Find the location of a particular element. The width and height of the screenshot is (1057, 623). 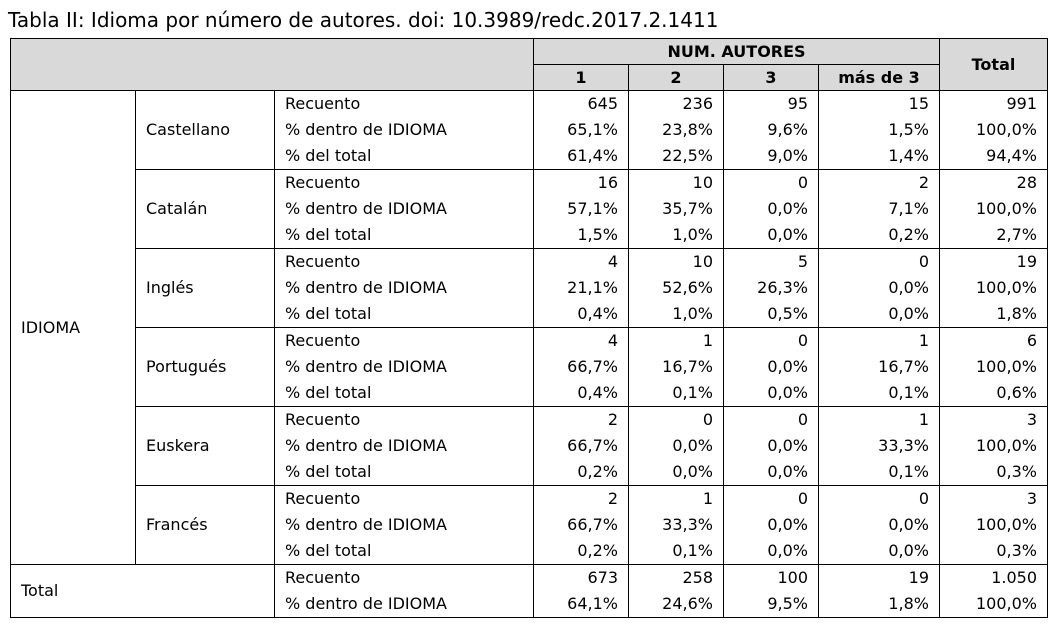

value-cell: 15 is located at coordinates (879, 103).